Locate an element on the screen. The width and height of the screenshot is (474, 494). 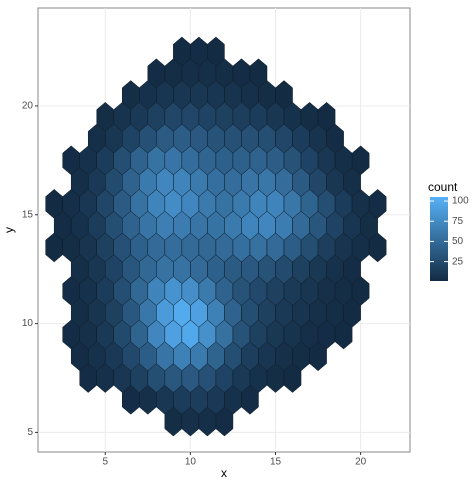
x-tick-label: 10 is located at coordinates (191, 462).